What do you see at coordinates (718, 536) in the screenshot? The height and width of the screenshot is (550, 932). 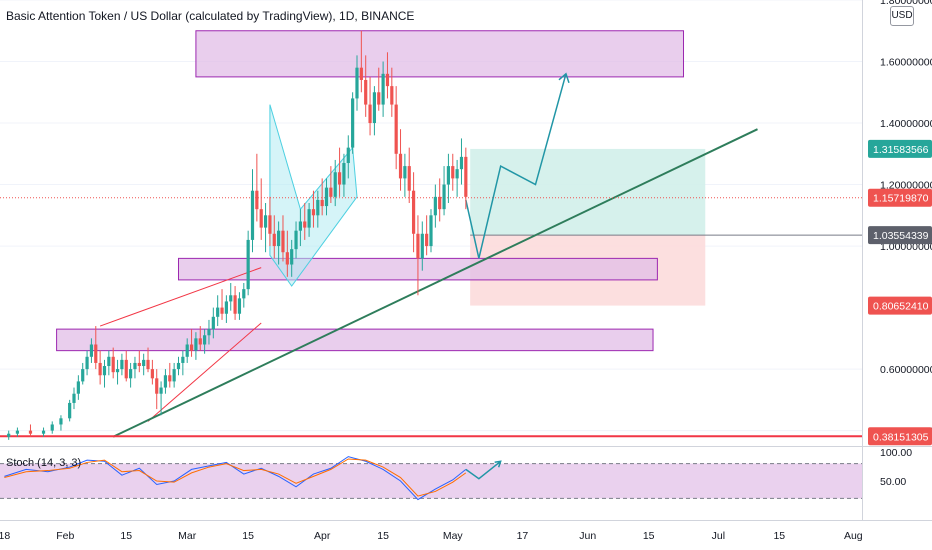 I see `time-tick-label: Jul` at bounding box center [718, 536].